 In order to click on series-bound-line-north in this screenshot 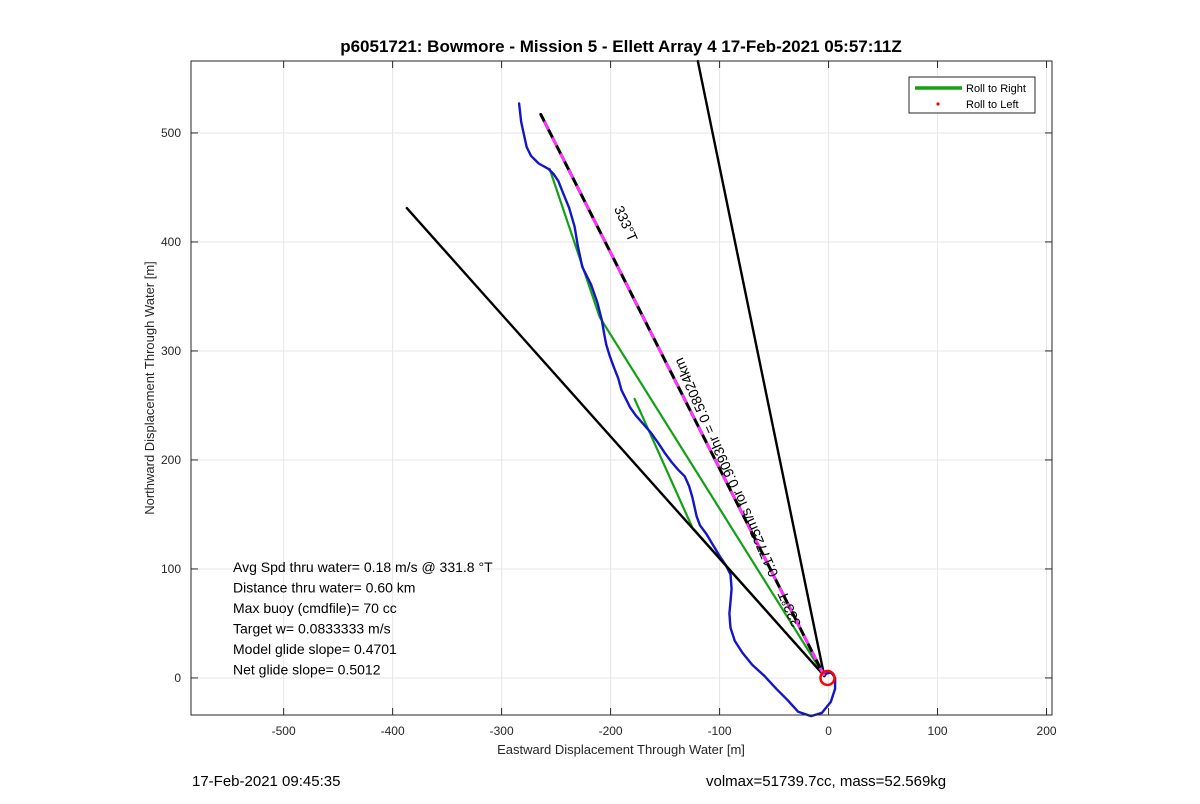, I will do `click(761, 368)`.